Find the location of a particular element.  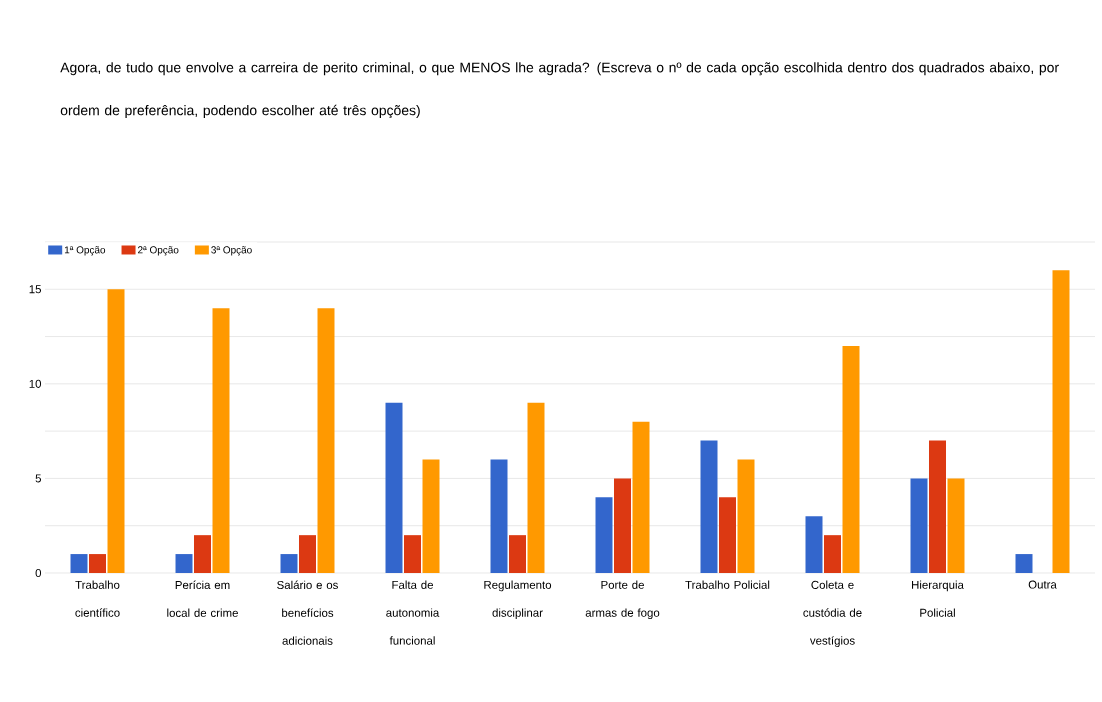

category-label: Porte de armas de fogo is located at coordinates (622, 600).